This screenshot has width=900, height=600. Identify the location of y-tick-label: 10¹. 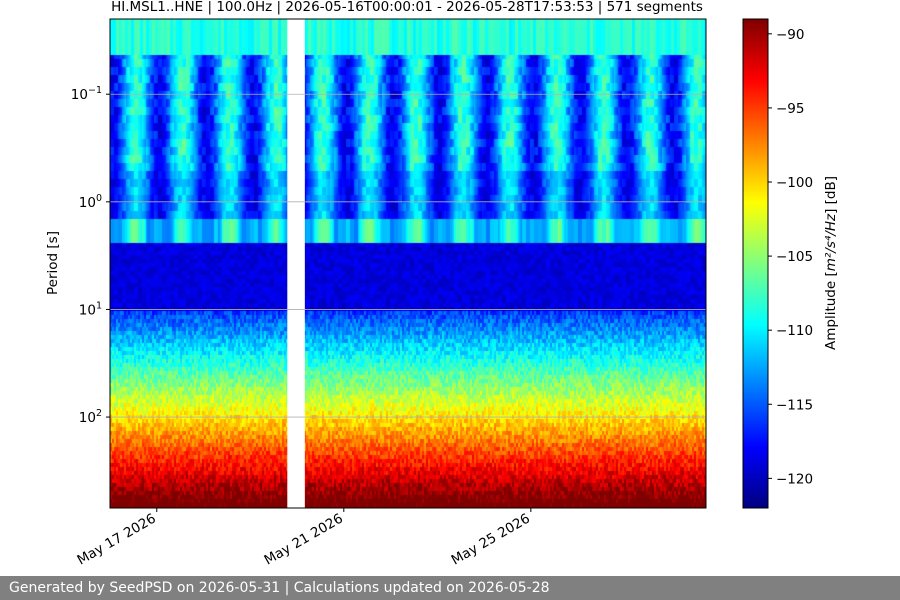
(90, 309).